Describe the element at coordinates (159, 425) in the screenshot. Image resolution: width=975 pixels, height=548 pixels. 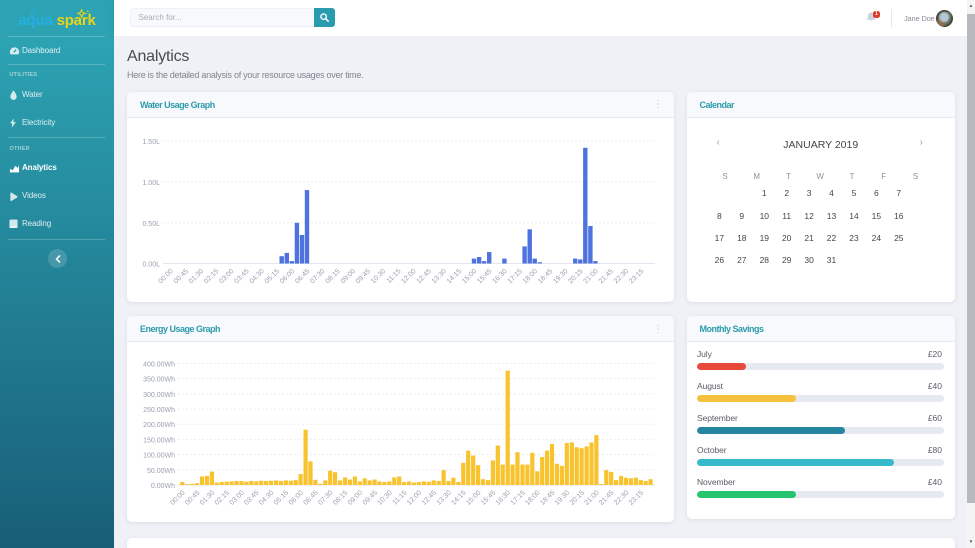
I see `svg-text: 200.00Wh` at that location.